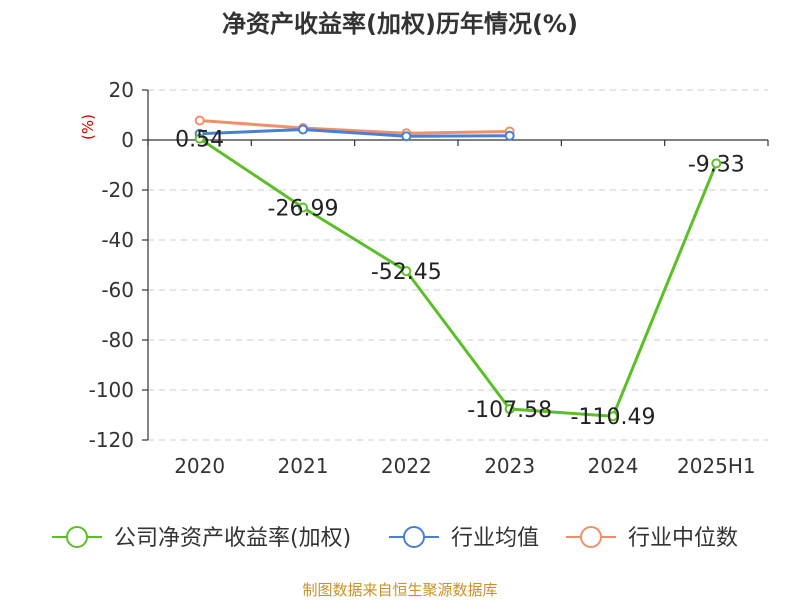 The width and height of the screenshot is (800, 600). Describe the element at coordinates (495, 538) in the screenshot. I see `legend-label: 行业均值` at that location.